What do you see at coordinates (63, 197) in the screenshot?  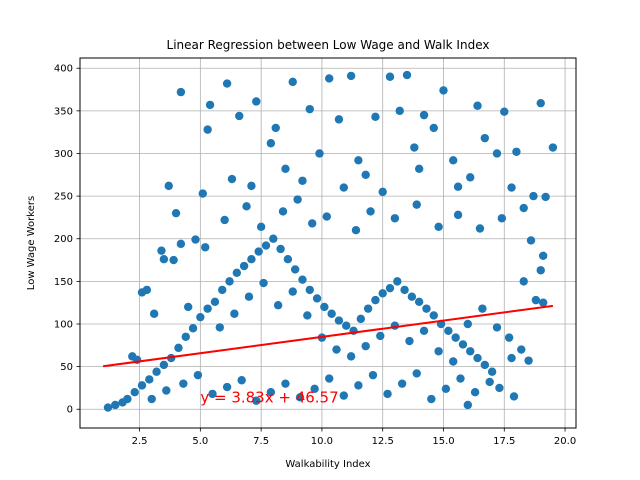 I see `y-tick-label: 250` at bounding box center [63, 197].